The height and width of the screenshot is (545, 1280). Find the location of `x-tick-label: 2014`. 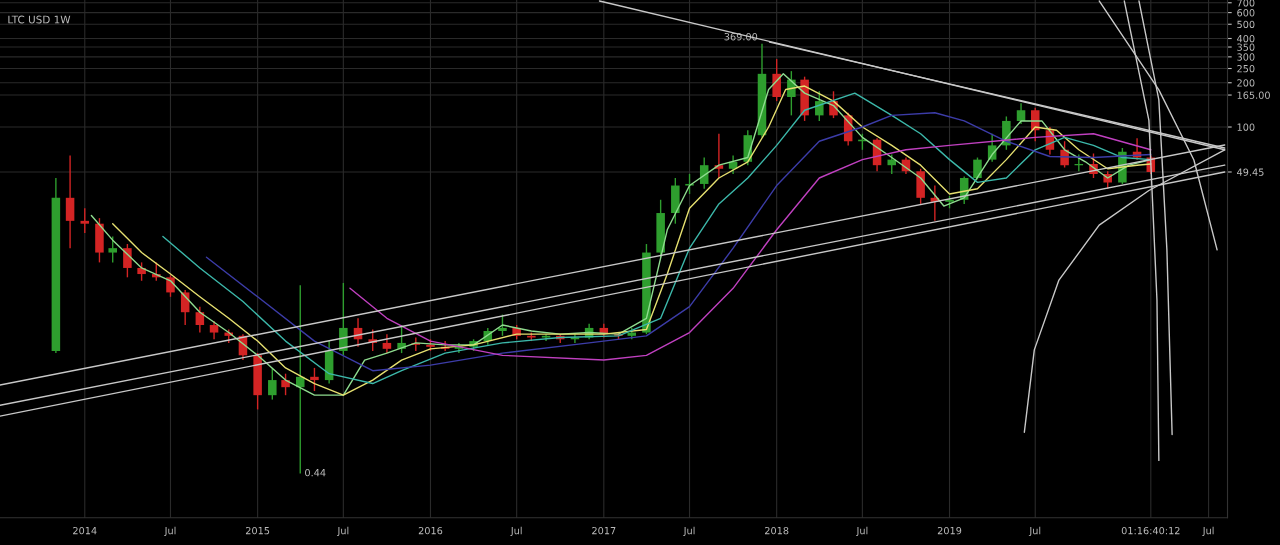

x-tick-label: 2014 is located at coordinates (85, 530).